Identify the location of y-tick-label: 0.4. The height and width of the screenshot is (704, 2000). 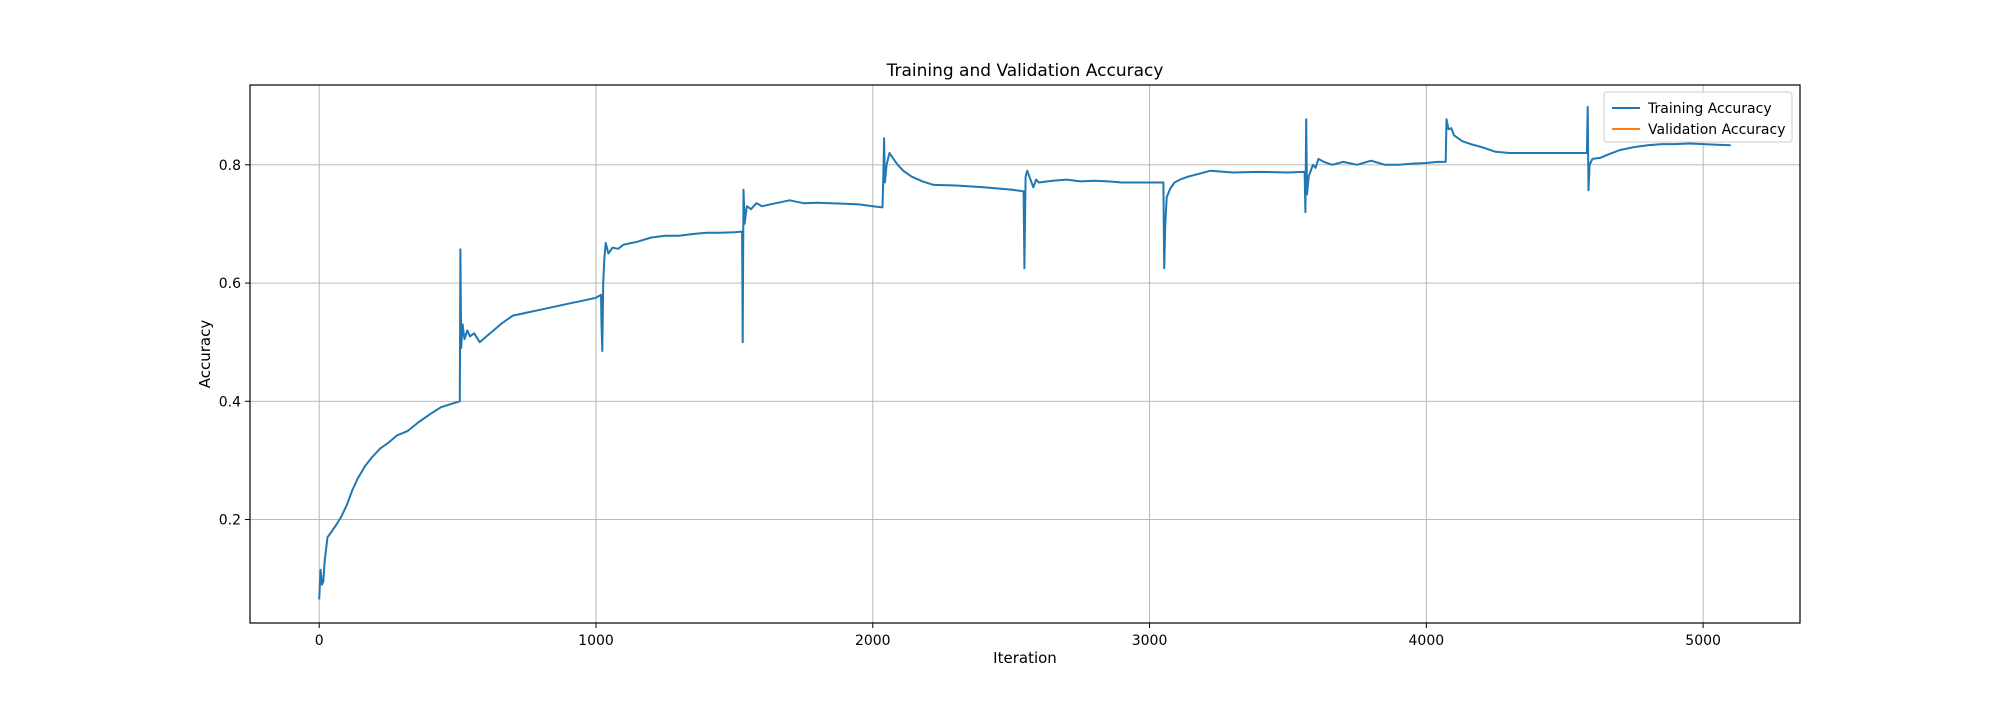
(230, 402).